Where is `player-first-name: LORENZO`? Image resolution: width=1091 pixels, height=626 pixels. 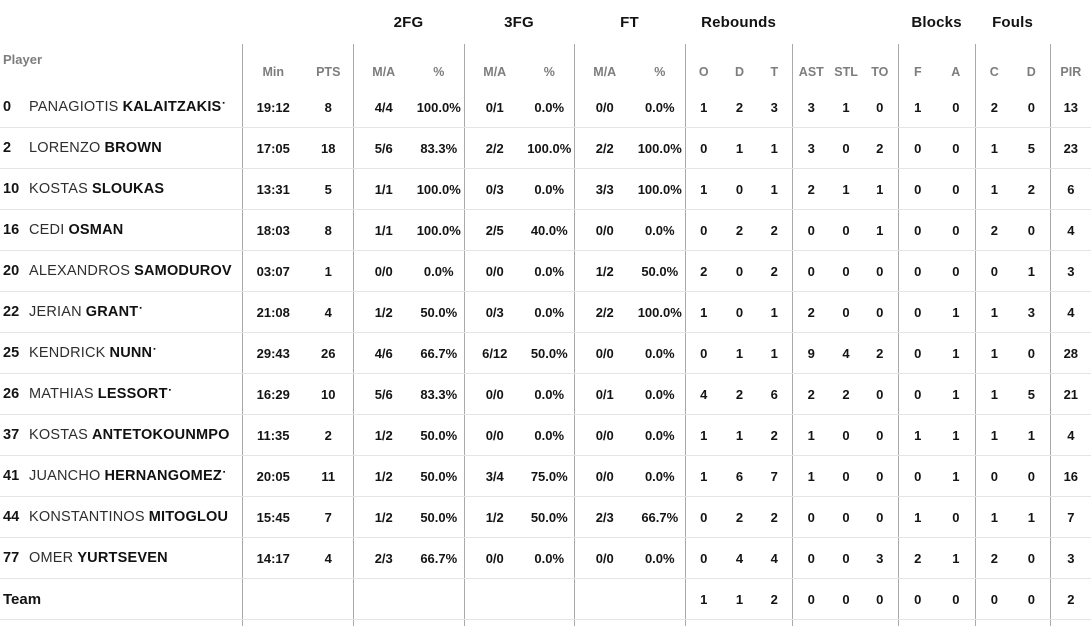 player-first-name: LORENZO is located at coordinates (65, 148).